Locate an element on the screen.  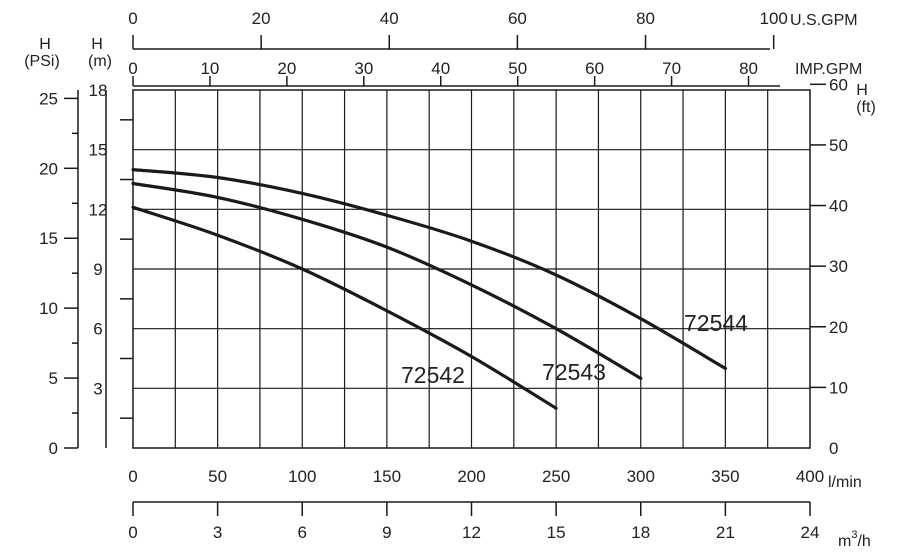
x-tick-m3h: 0 is located at coordinates (132, 532).